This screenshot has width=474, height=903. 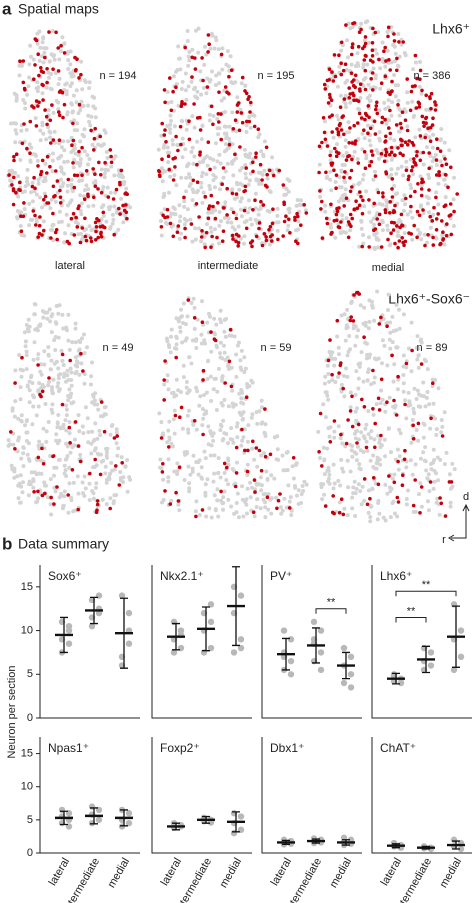 I want to click on map-label: medial, so click(x=388, y=268).